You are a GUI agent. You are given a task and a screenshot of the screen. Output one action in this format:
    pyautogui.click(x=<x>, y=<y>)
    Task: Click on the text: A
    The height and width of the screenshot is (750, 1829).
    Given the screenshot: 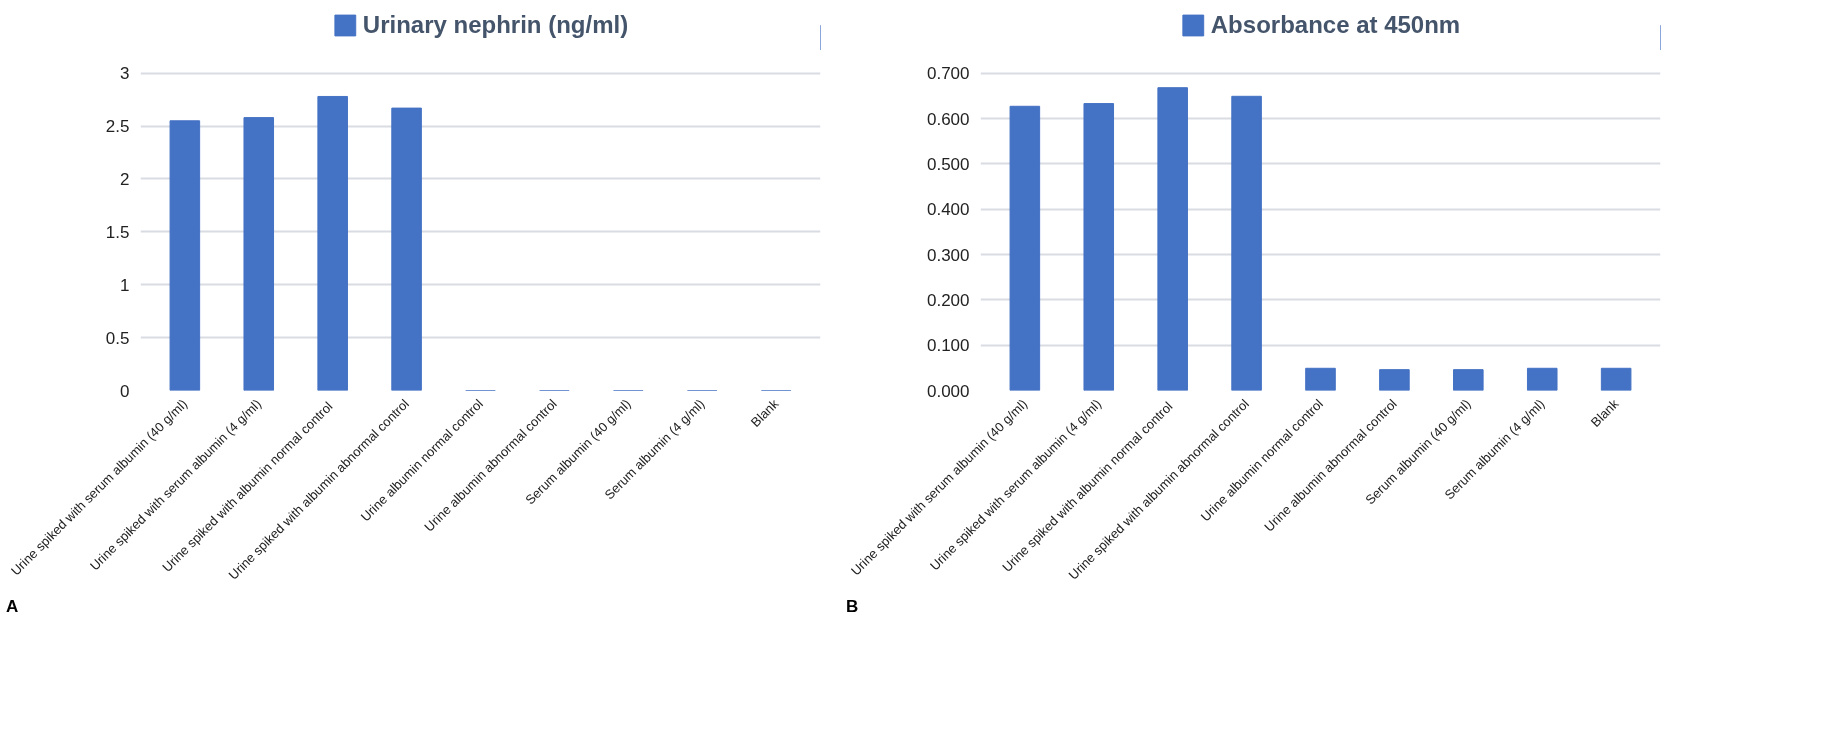 What is the action you would take?
    pyautogui.click(x=12, y=607)
    